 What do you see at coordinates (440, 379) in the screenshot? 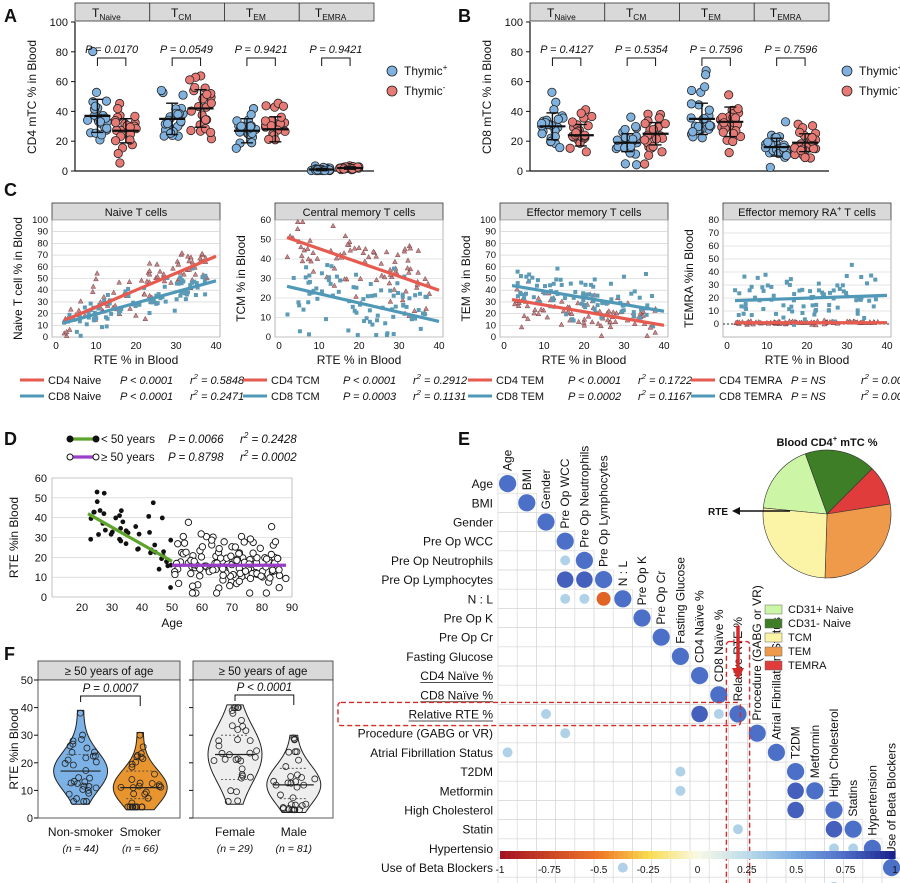
I see `legend-r2: r2 = 0.2912` at bounding box center [440, 379].